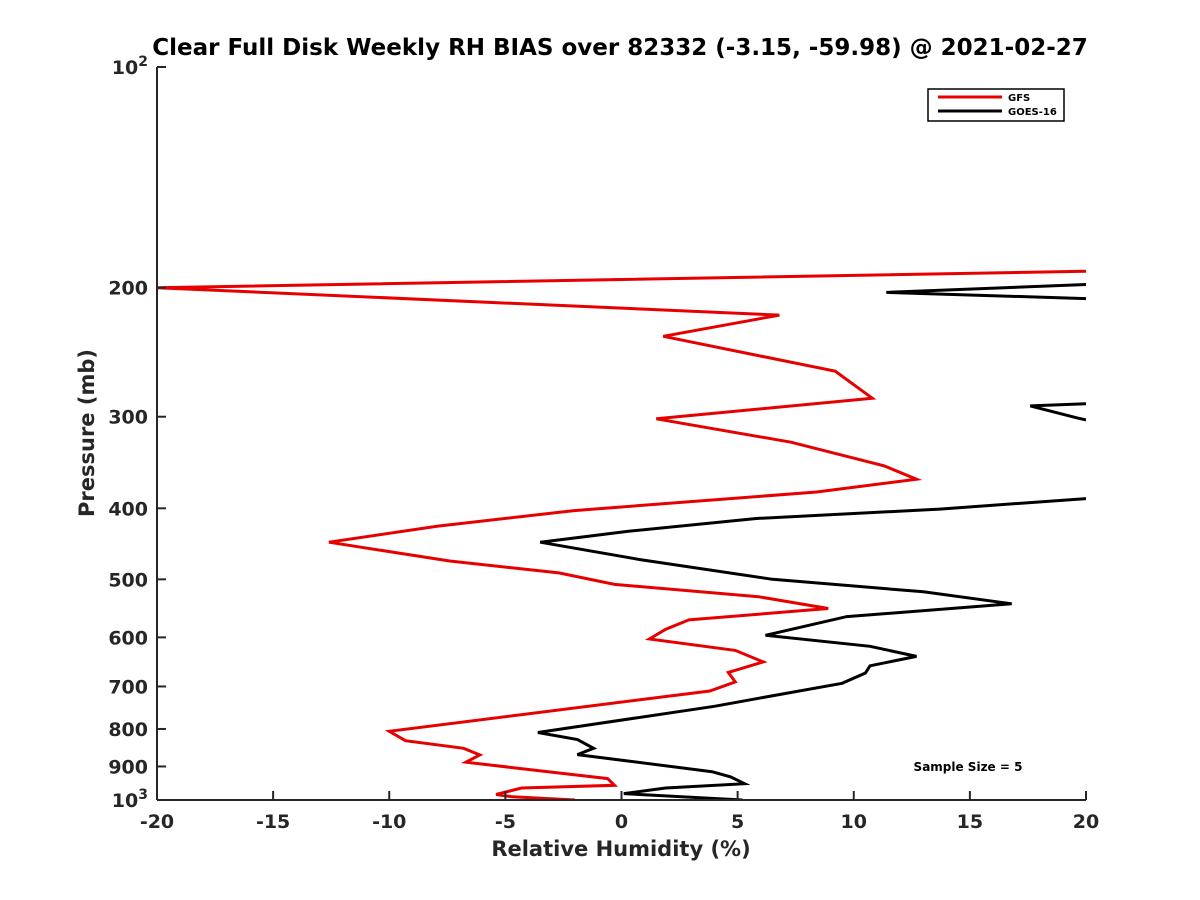  What do you see at coordinates (1086, 822) in the screenshot?
I see `x-tick-label: 20` at bounding box center [1086, 822].